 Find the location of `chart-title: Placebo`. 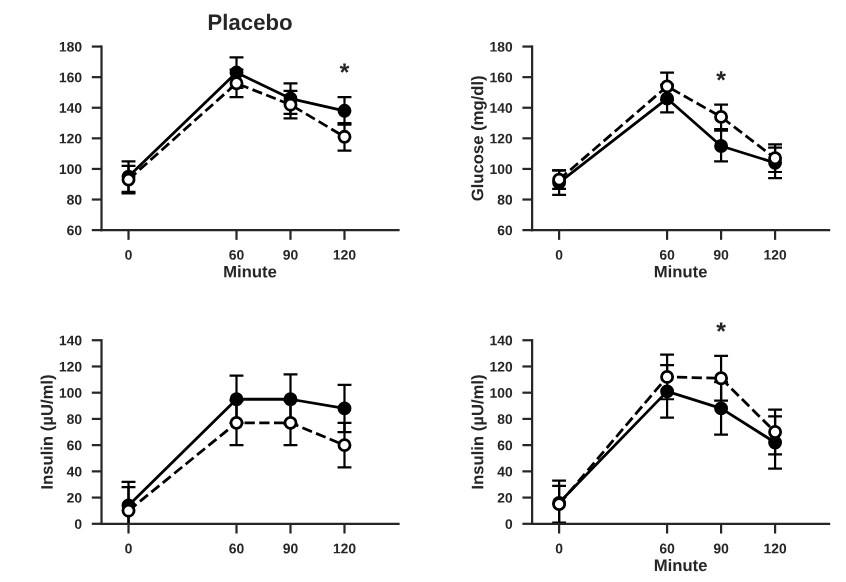

chart-title: Placebo is located at coordinates (250, 22).